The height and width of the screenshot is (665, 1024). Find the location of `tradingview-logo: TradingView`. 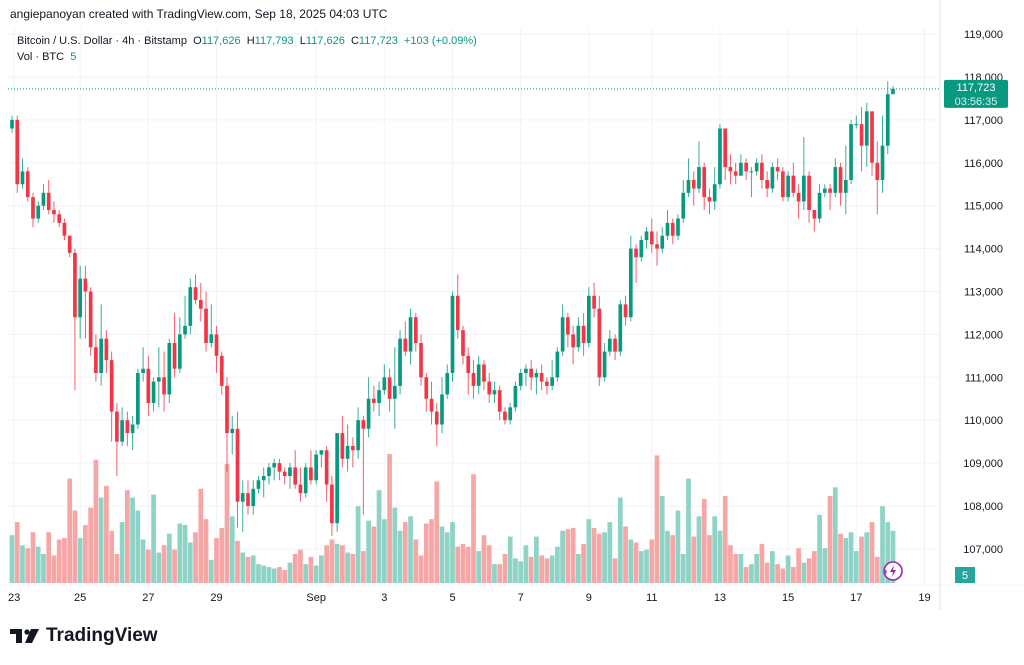

tradingview-logo: TradingView is located at coordinates (84, 636).